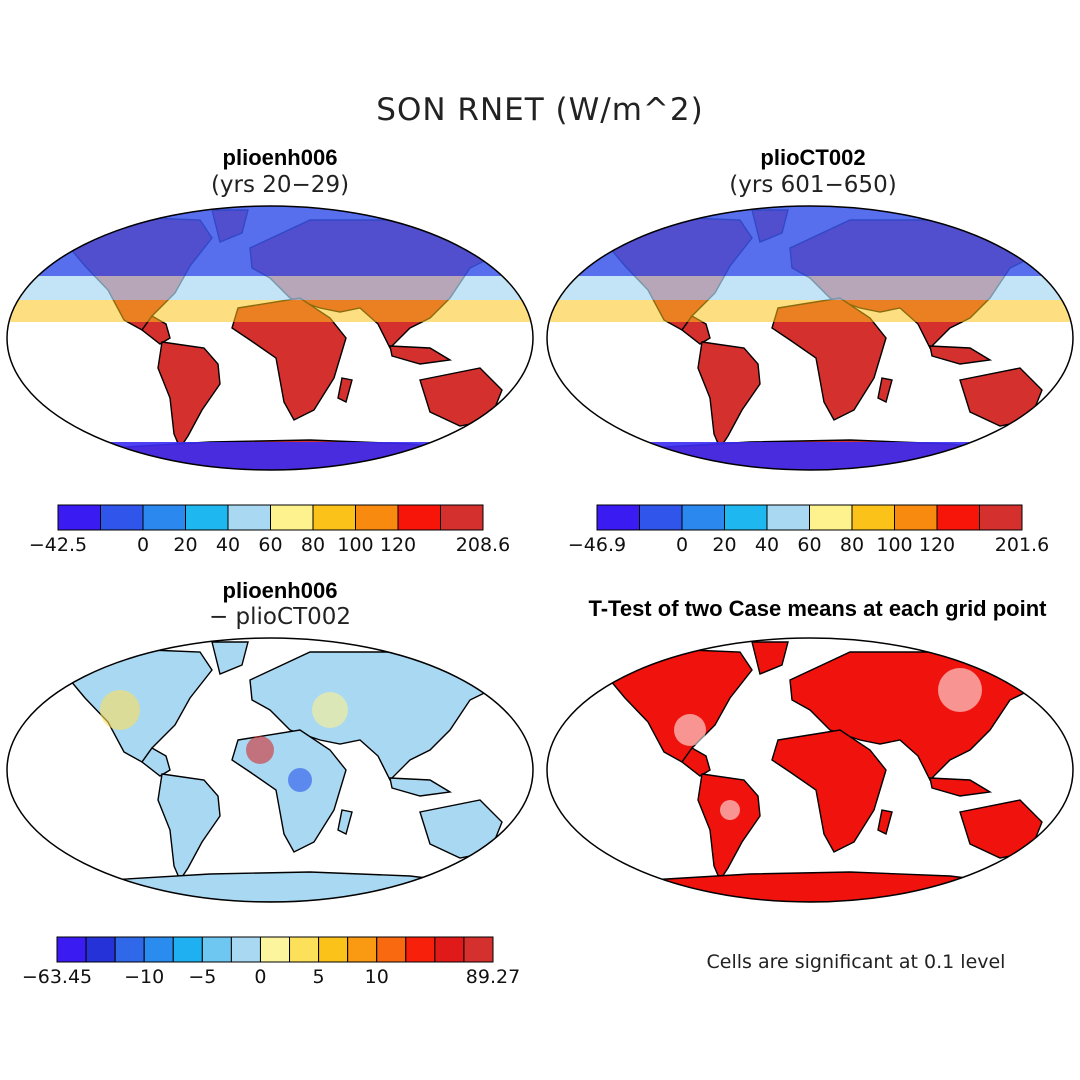 This screenshot has height=1080, width=1080. I want to click on colorbar-tick-label: −5, so click(202, 977).